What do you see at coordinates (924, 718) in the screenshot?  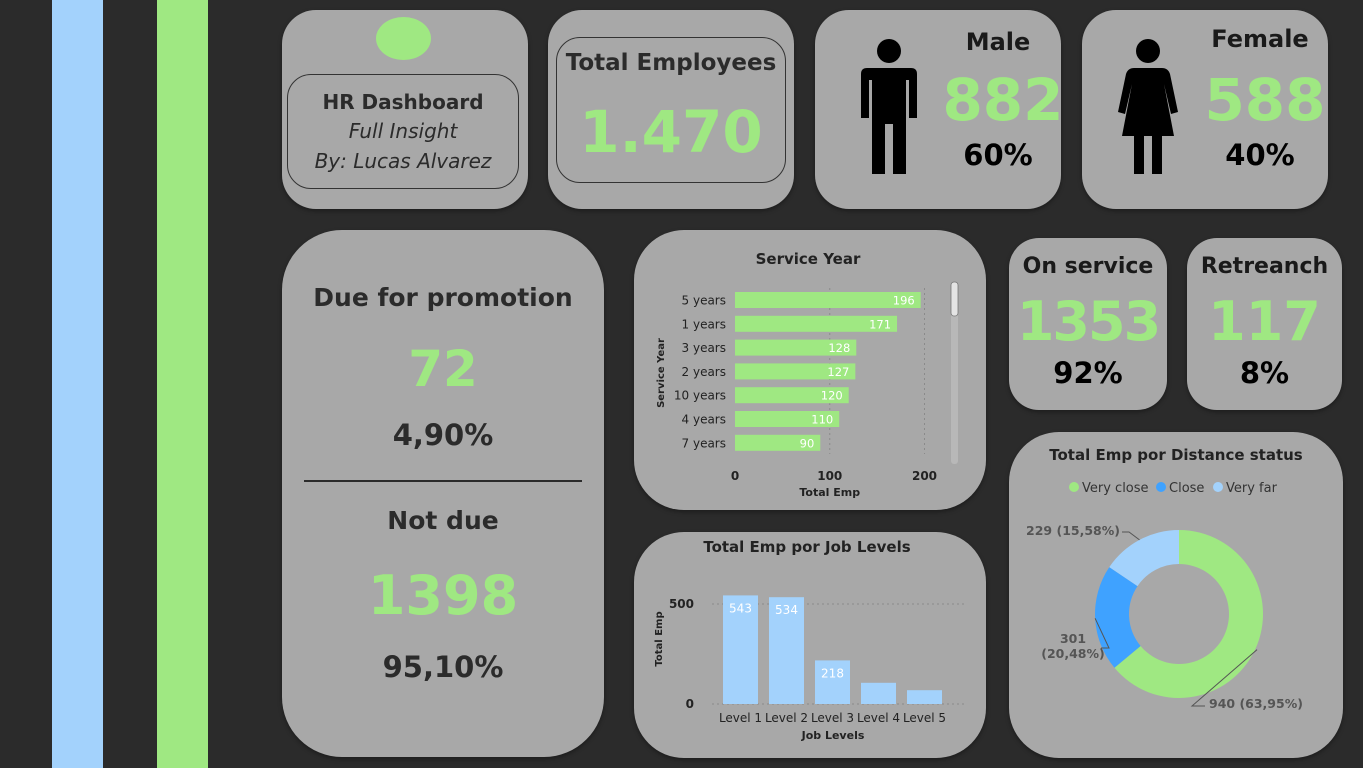 I see `category-label: Level 5` at bounding box center [924, 718].